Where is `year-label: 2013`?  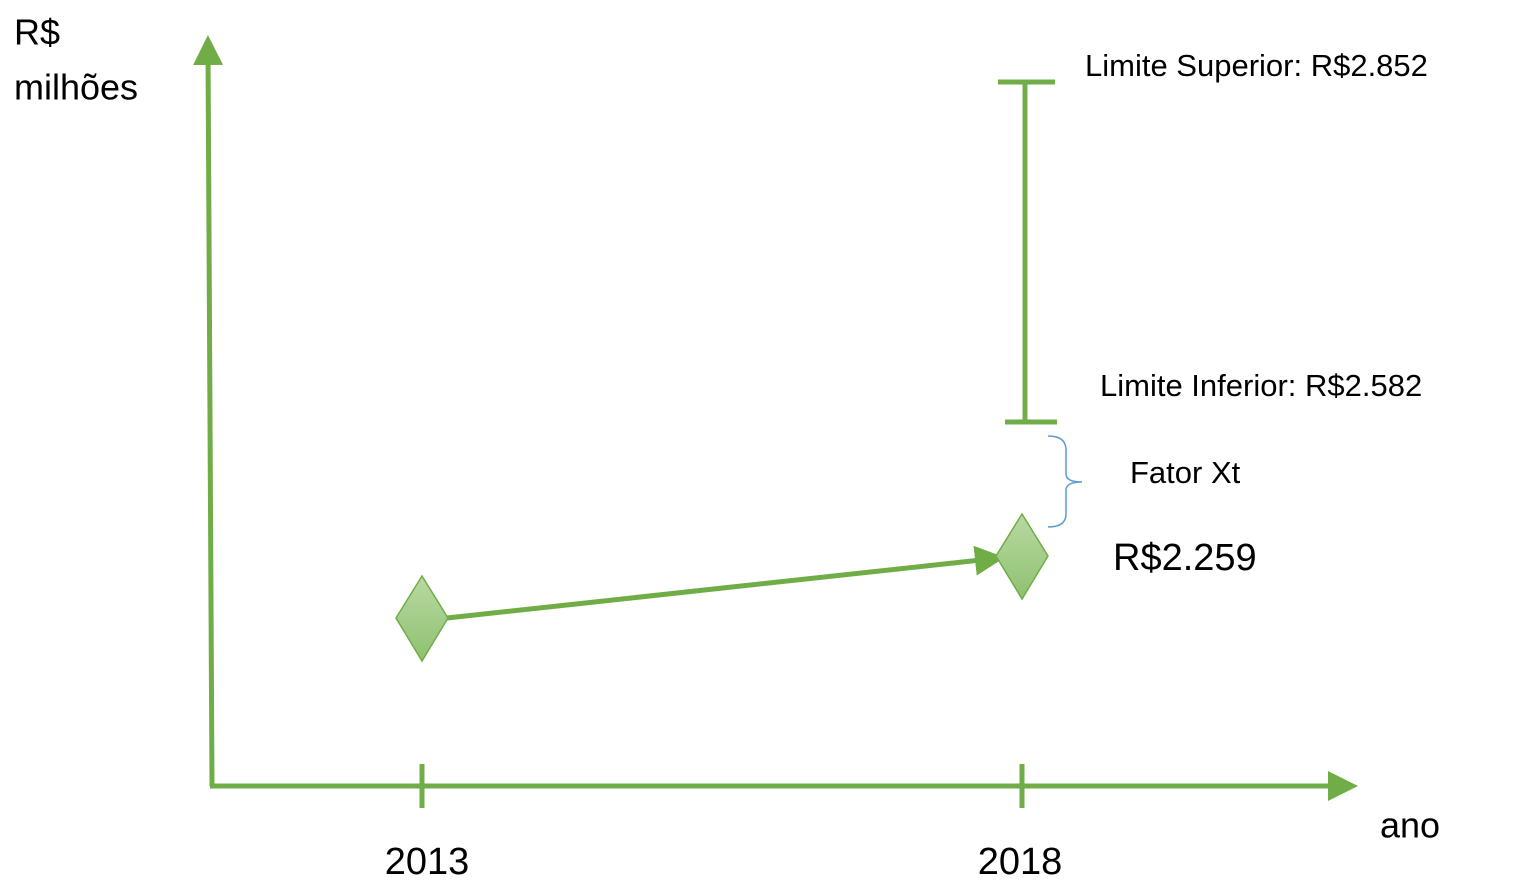 year-label: 2013 is located at coordinates (427, 862).